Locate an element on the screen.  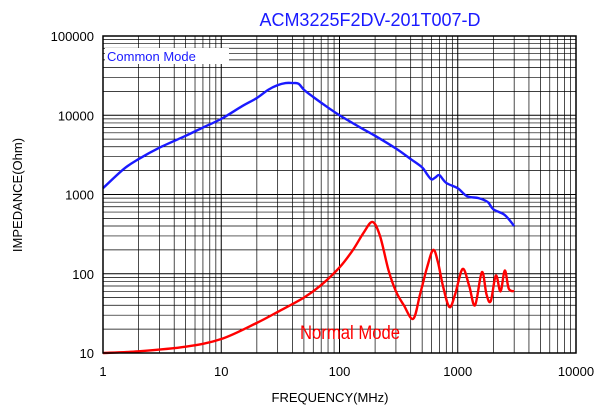
y-axis-label: IMPEDANCE(Ohm) is located at coordinates (17, 195).